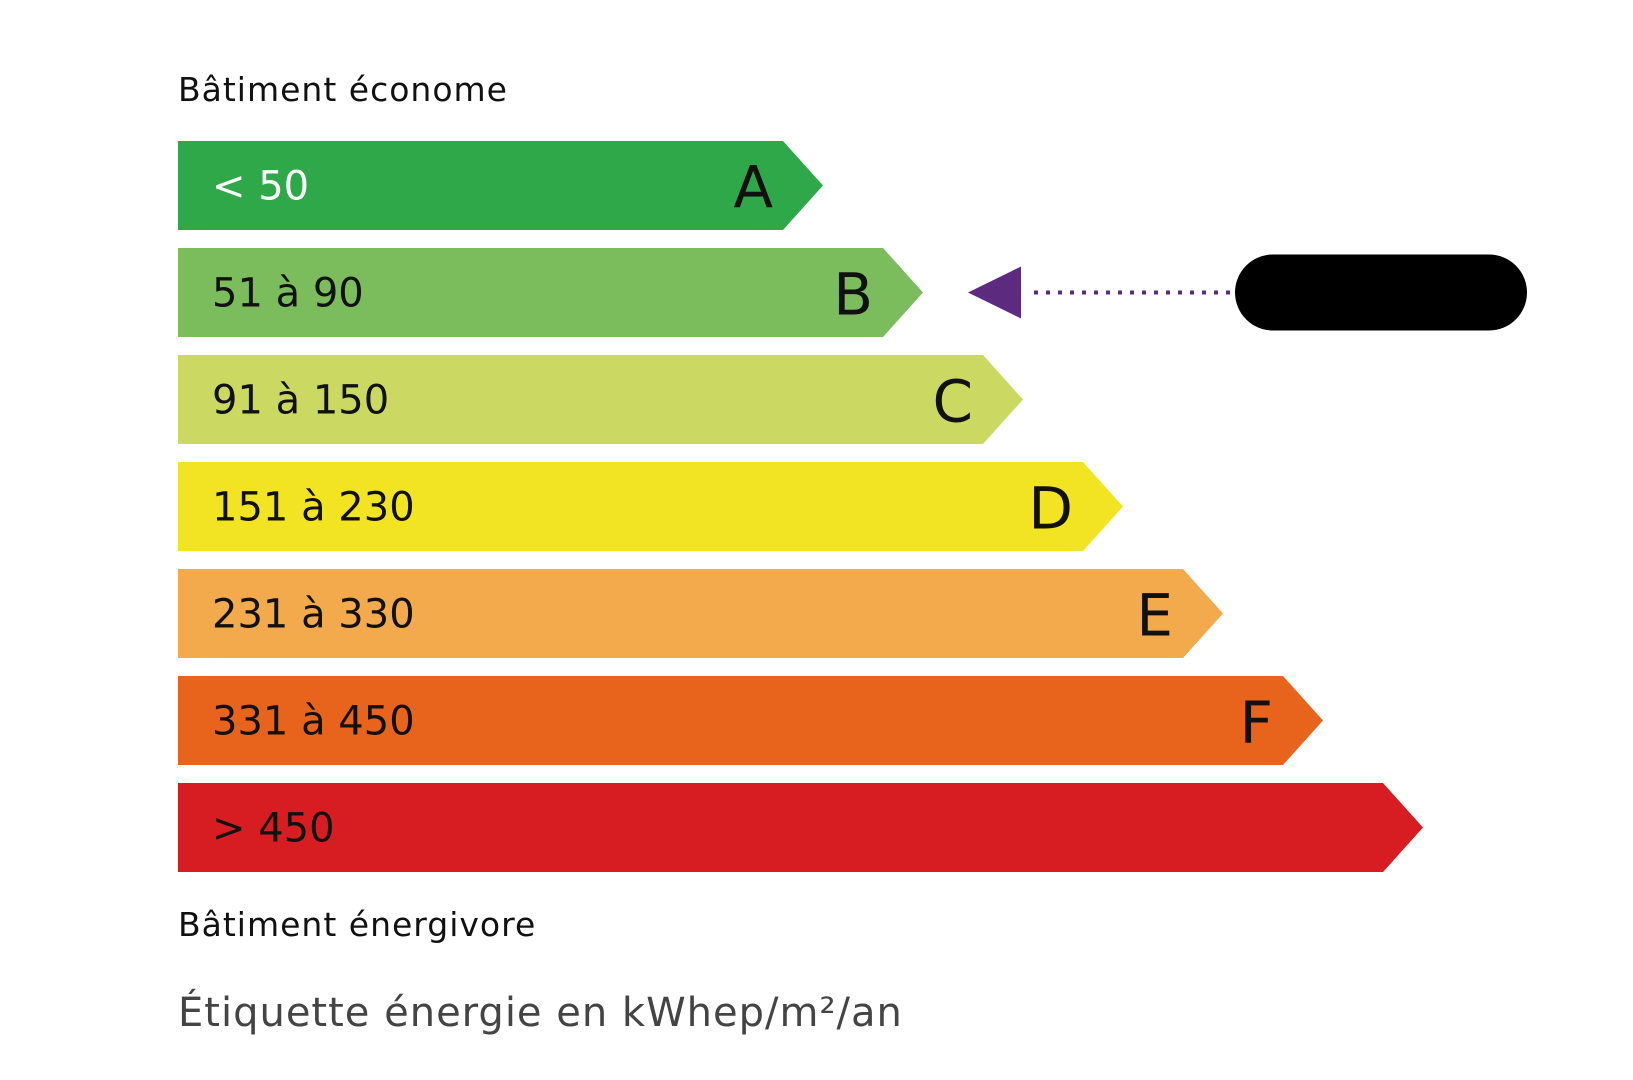 The width and height of the screenshot is (1633, 1080). Describe the element at coordinates (1256, 723) in the screenshot. I see `class-letter-f: F` at that location.